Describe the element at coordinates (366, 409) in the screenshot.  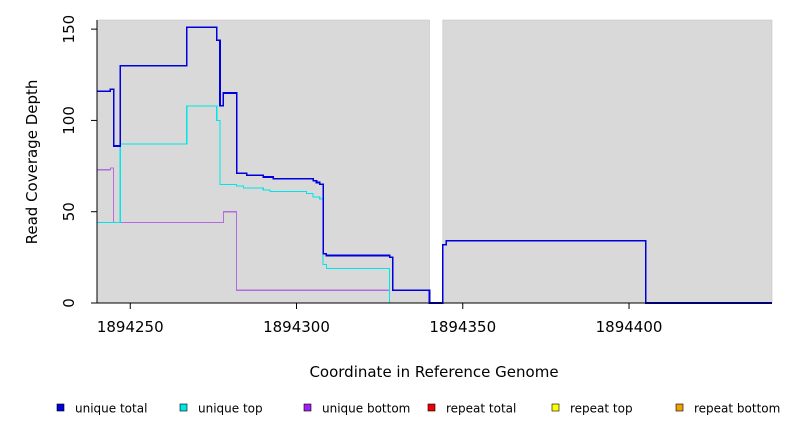
I see `legend-label-unique-bottom: unique bottom` at that location.